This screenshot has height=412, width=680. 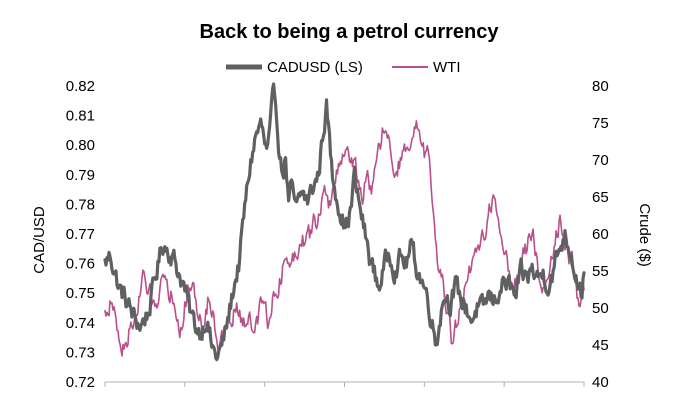 I want to click on right-axis-title: Crude ($), so click(x=644, y=234).